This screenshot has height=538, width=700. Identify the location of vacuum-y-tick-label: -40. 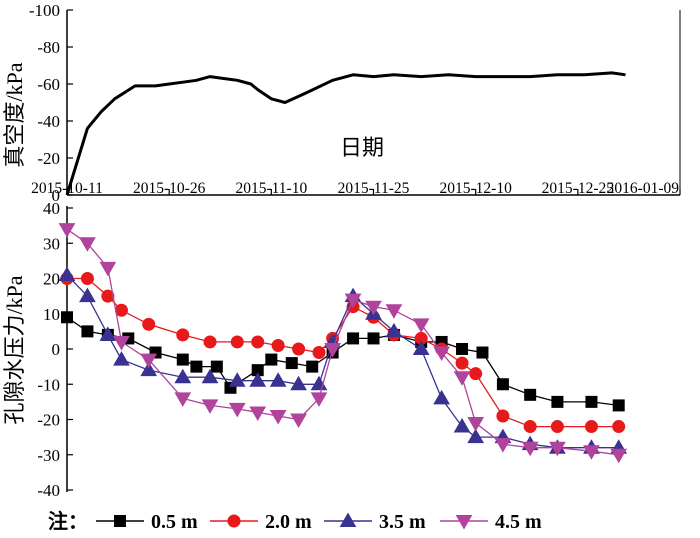
(48, 121).